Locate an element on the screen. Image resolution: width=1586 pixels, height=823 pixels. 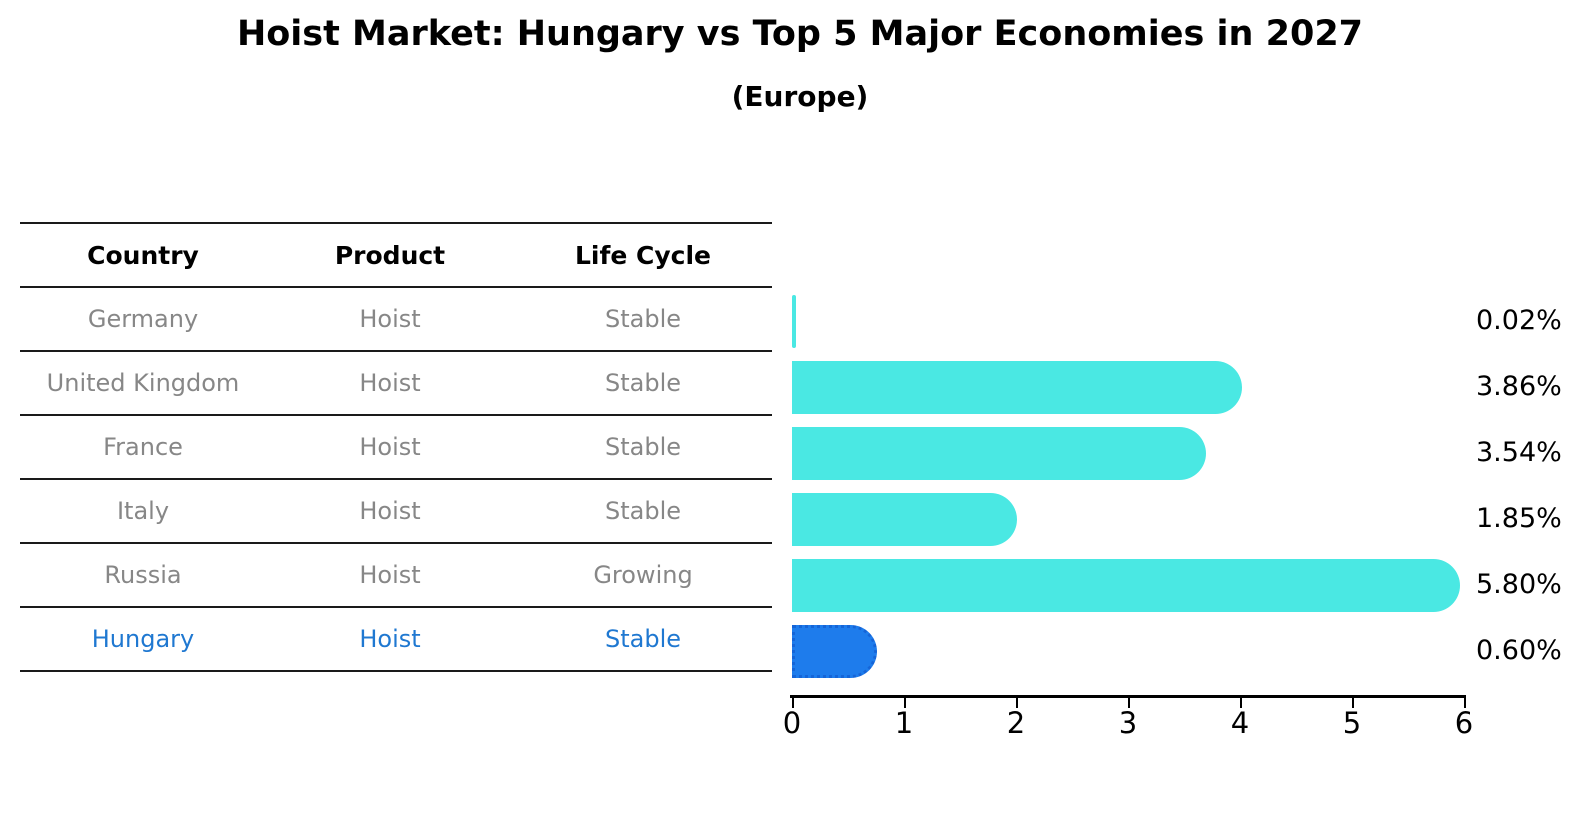
bar-value-labels: 0.02% 3.86% 3.54% 1.85% 5.80% 0.60% is located at coordinates (1530, 486).